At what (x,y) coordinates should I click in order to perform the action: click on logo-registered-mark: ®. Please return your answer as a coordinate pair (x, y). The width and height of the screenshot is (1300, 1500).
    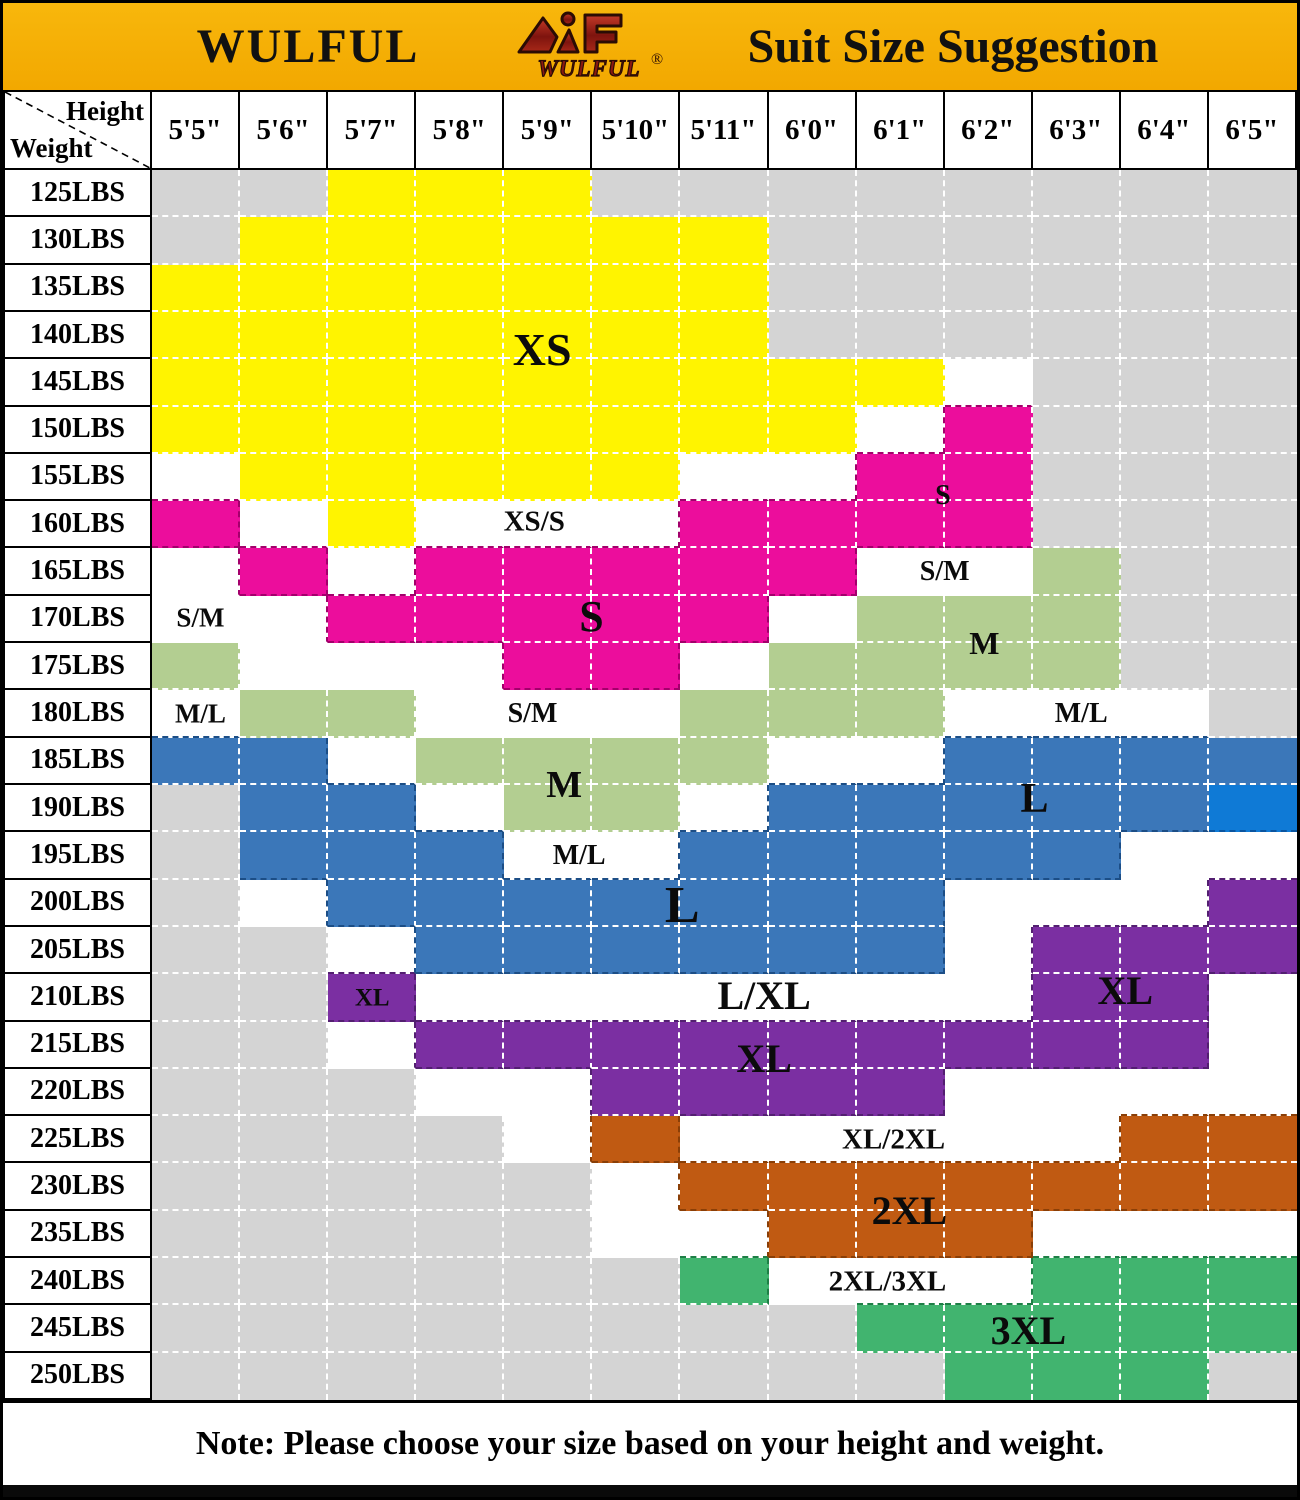
    Looking at the image, I should click on (657, 59).